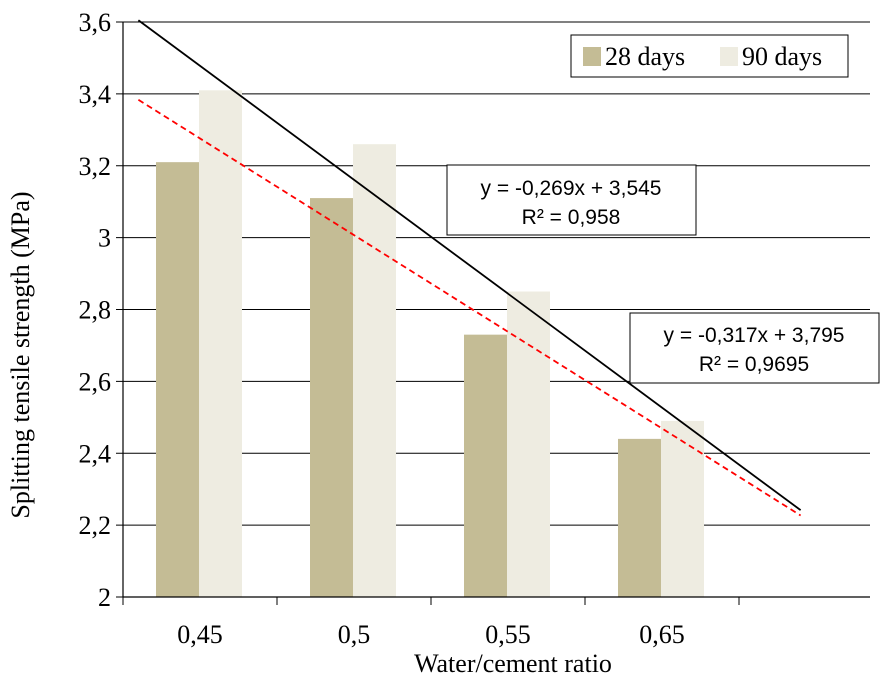 Image resolution: width=881 pixels, height=680 pixels. Describe the element at coordinates (508, 634) in the screenshot. I see `x-tick-label: 0,55` at that location.